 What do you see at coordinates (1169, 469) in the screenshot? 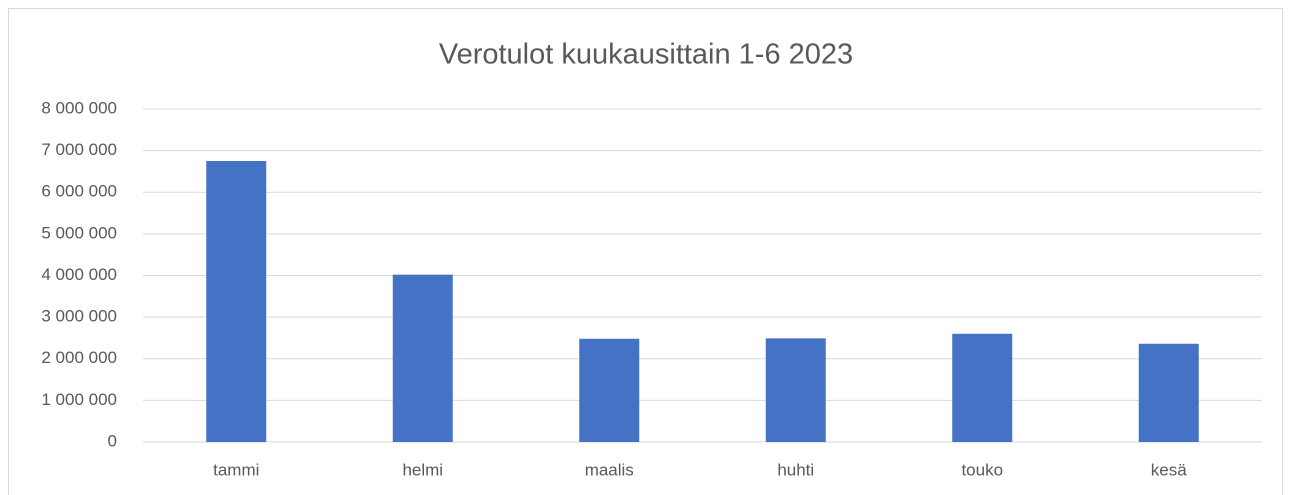
I see `x-tick-label: kesä` at bounding box center [1169, 469].